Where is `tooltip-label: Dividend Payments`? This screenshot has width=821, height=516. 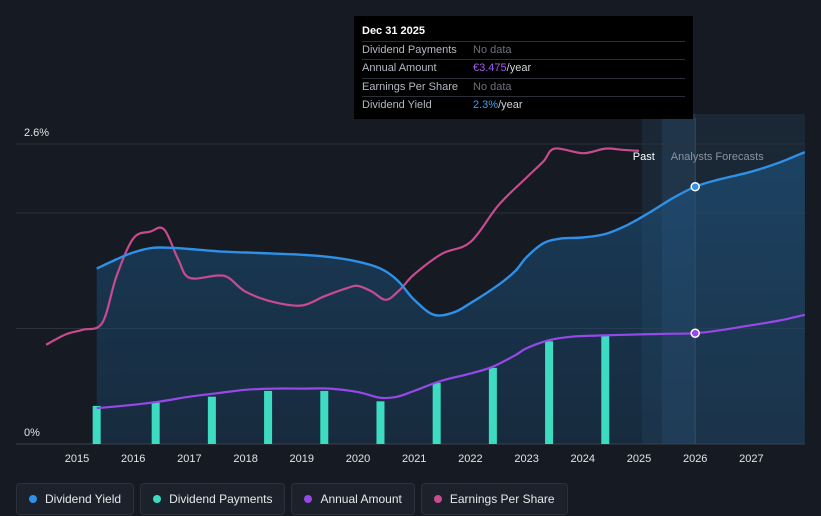 tooltip-label: Dividend Payments is located at coordinates (409, 50).